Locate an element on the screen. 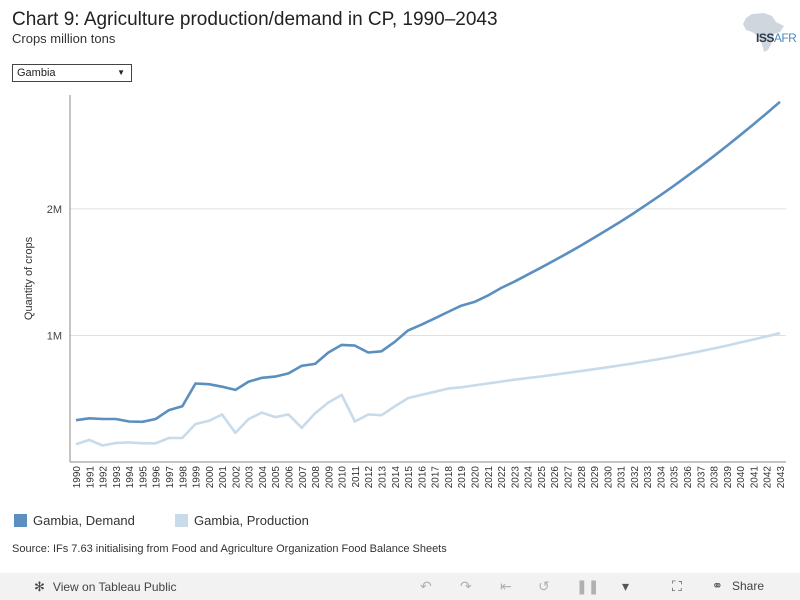 The width and height of the screenshot is (800, 600). x-tick-label: 2022 is located at coordinates (502, 477).